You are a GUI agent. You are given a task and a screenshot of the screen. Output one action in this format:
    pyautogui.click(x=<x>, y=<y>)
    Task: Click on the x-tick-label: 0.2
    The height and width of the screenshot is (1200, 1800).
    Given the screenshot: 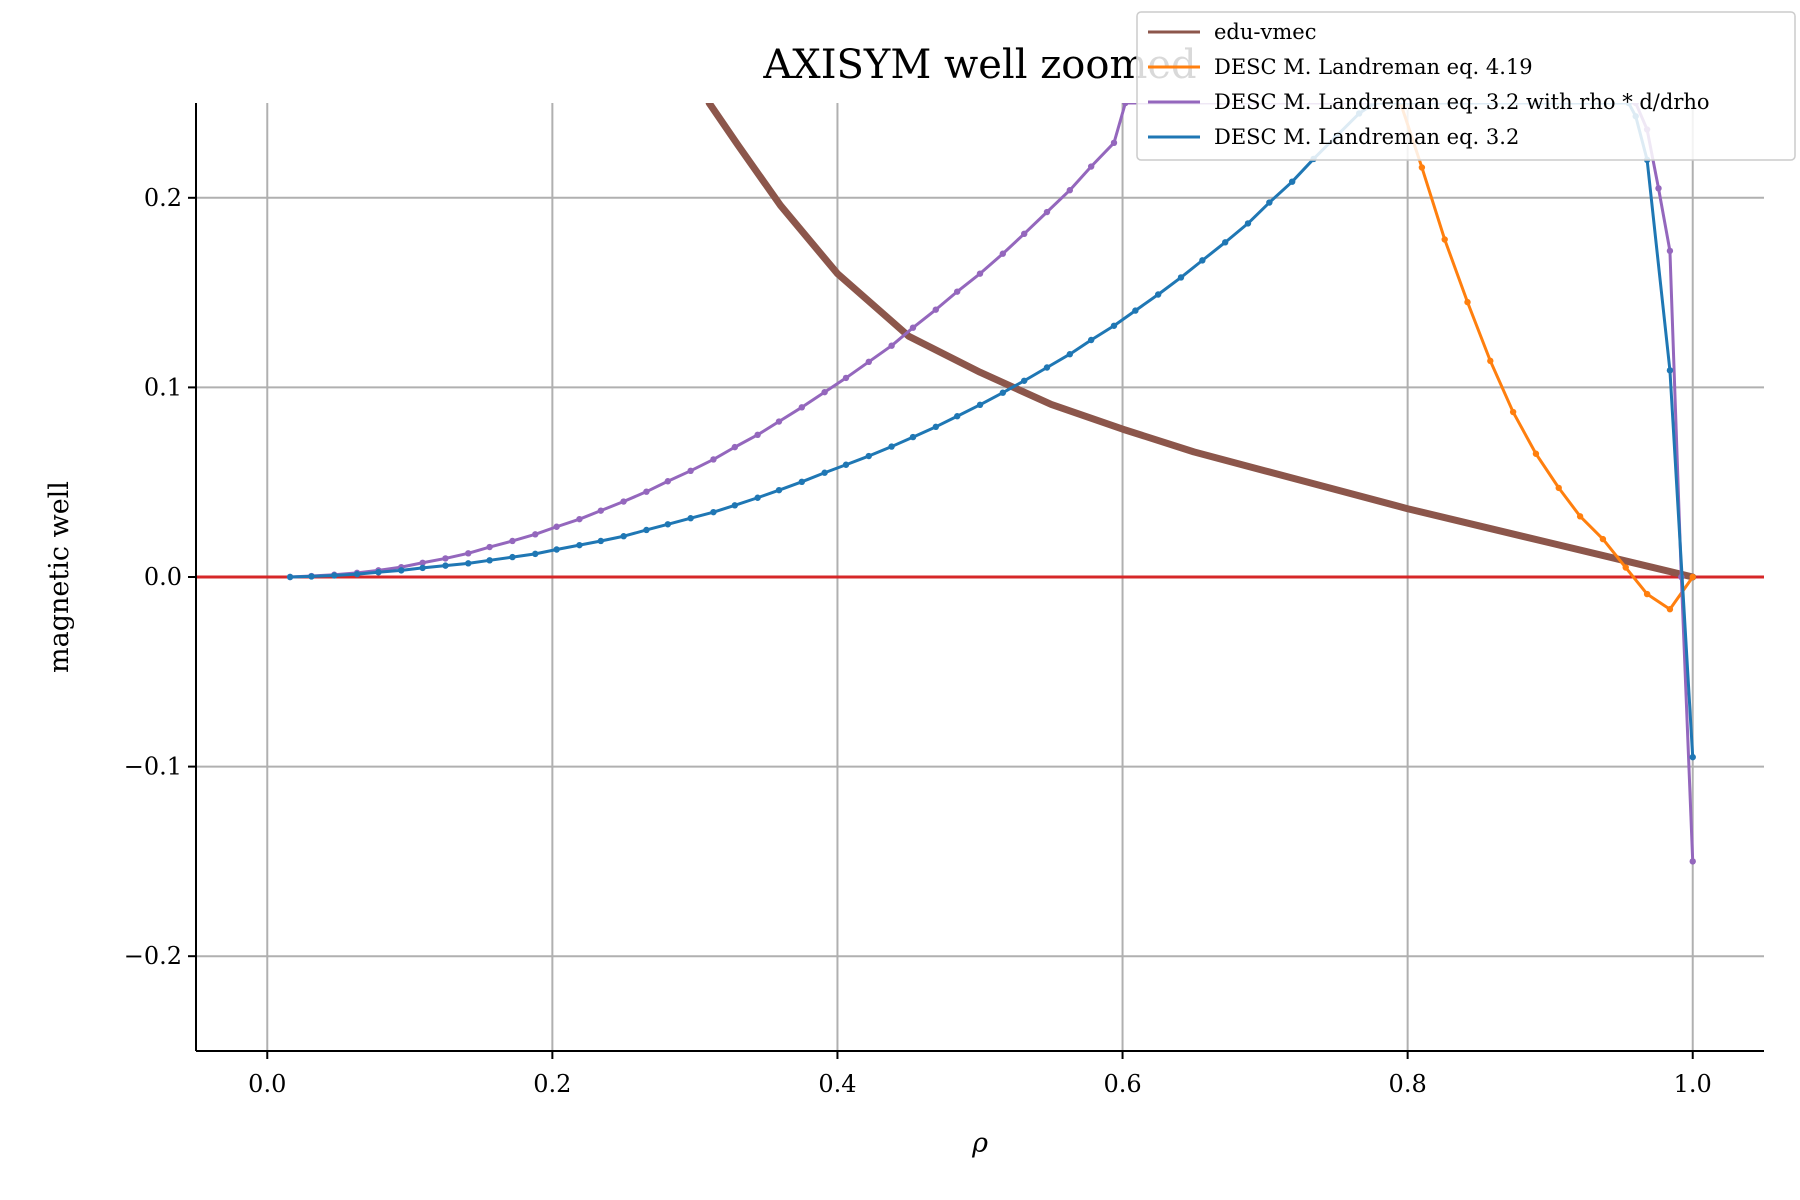 What is the action you would take?
    pyautogui.click(x=552, y=1084)
    